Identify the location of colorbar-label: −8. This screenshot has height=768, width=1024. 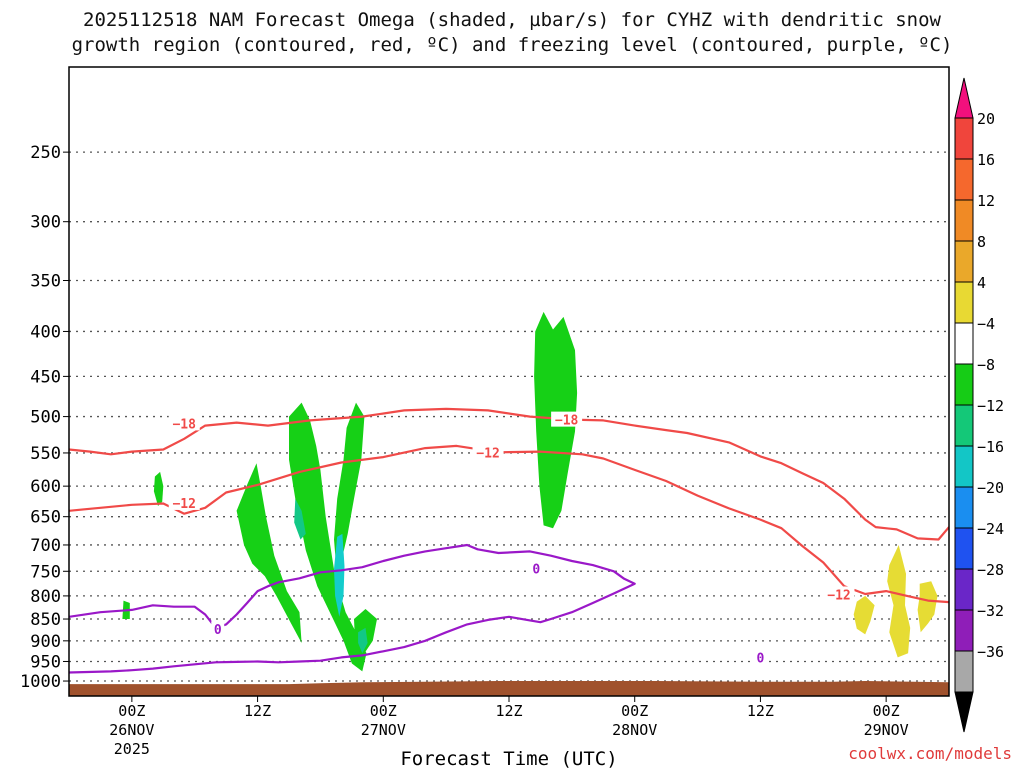
(986, 365).